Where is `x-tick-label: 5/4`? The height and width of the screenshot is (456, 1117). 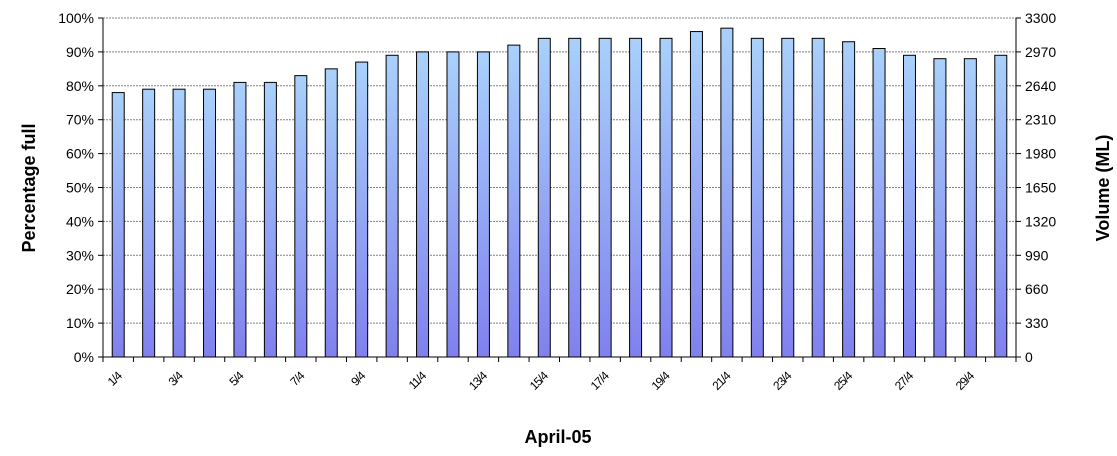 x-tick-label: 5/4 is located at coordinates (236, 378).